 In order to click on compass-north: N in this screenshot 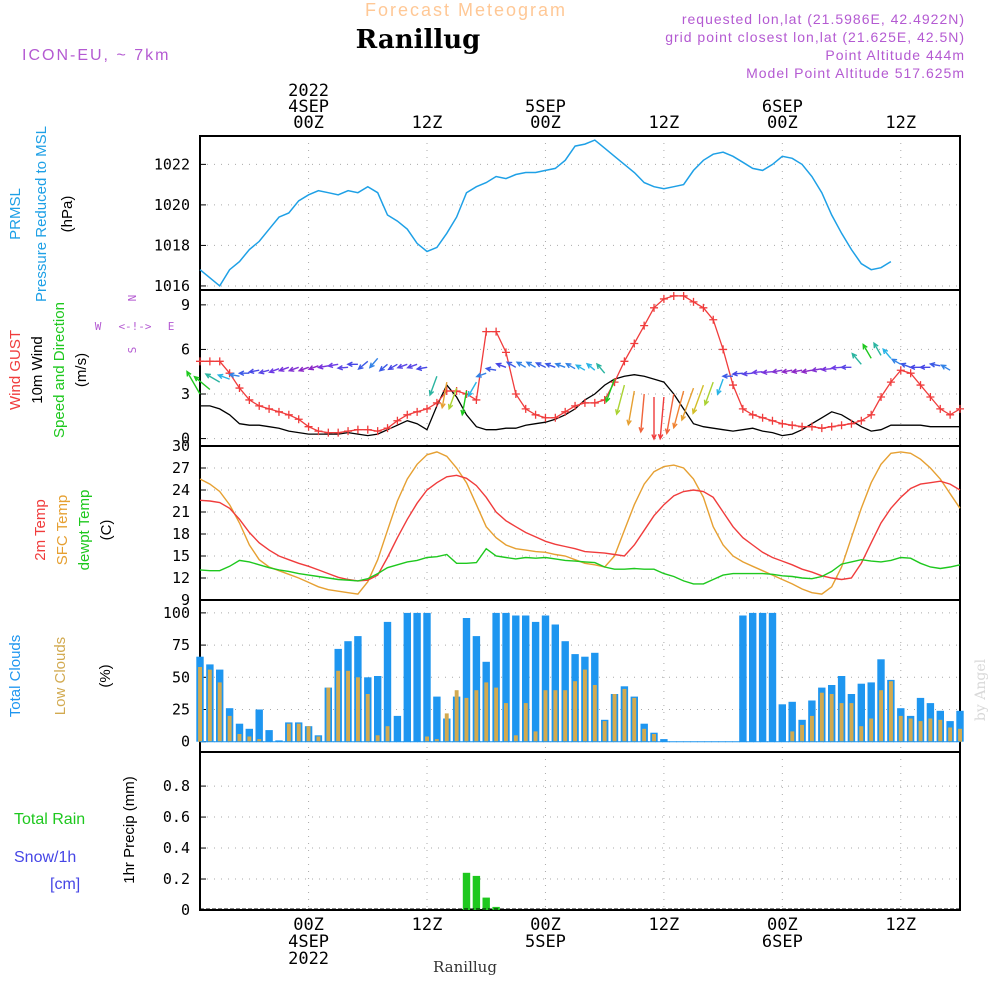, I will do `click(132, 298)`.